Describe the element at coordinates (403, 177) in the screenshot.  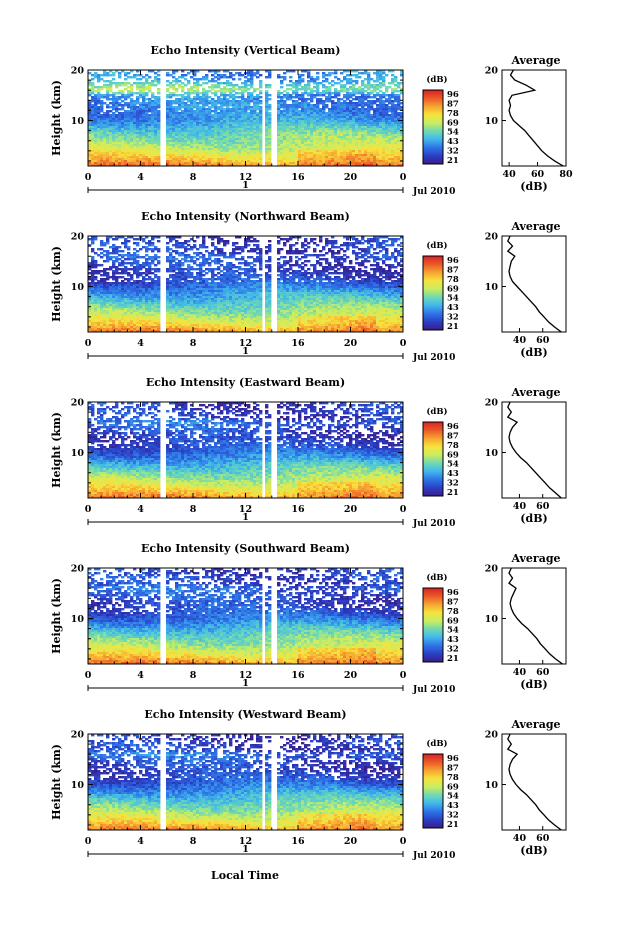
I see `x-tick-label: 0` at that location.